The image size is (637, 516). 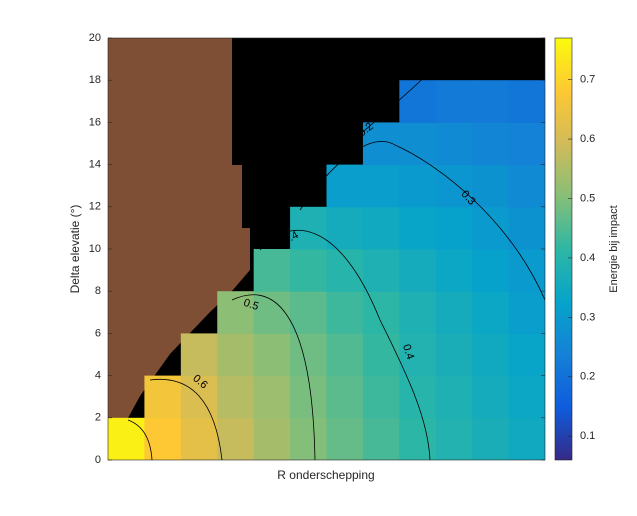 I want to click on contour-label: 0.5, so click(x=251, y=305).